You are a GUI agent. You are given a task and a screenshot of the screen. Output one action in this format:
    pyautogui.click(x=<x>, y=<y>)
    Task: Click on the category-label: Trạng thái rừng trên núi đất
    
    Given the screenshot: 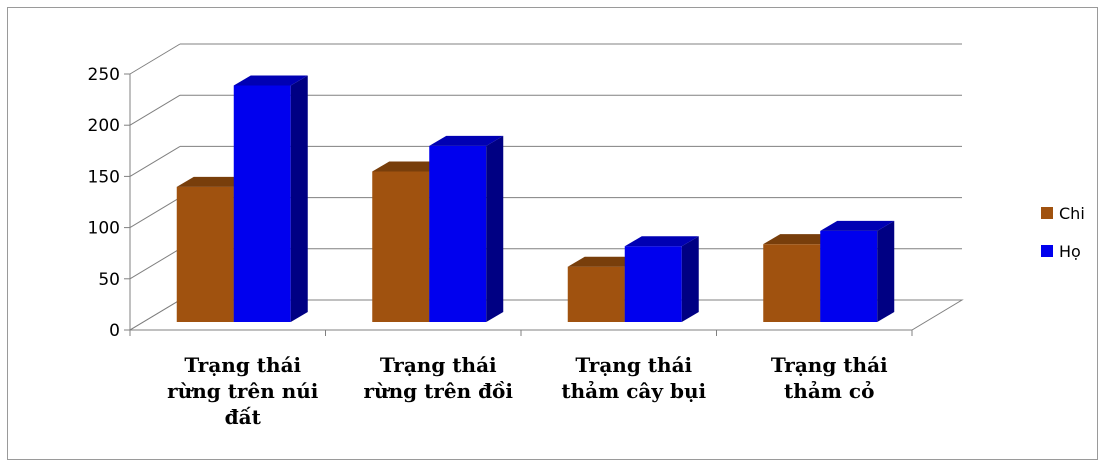 What is the action you would take?
    pyautogui.click(x=243, y=391)
    